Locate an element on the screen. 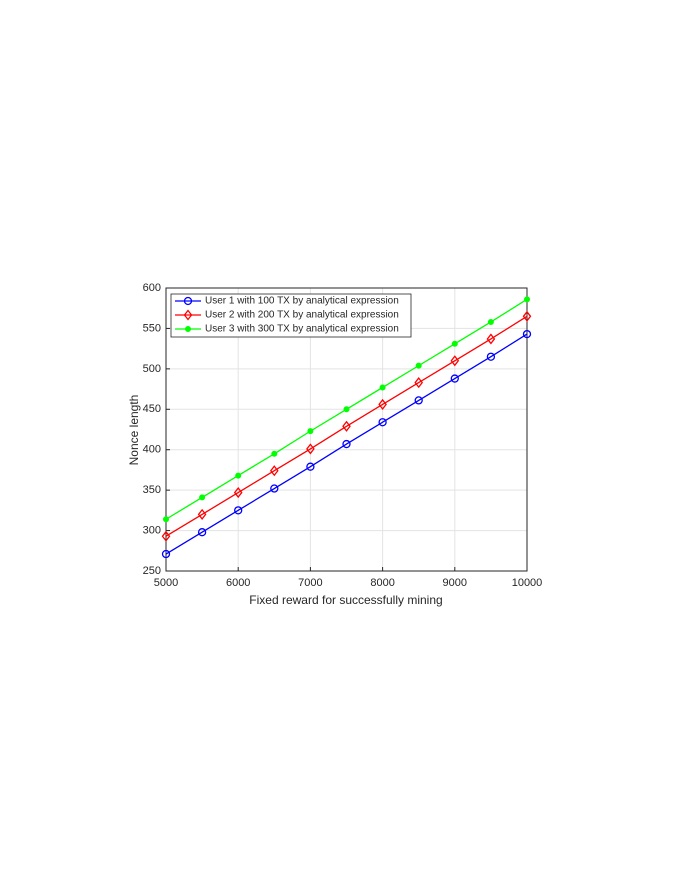  y-tick-label: 300 is located at coordinates (152, 530).